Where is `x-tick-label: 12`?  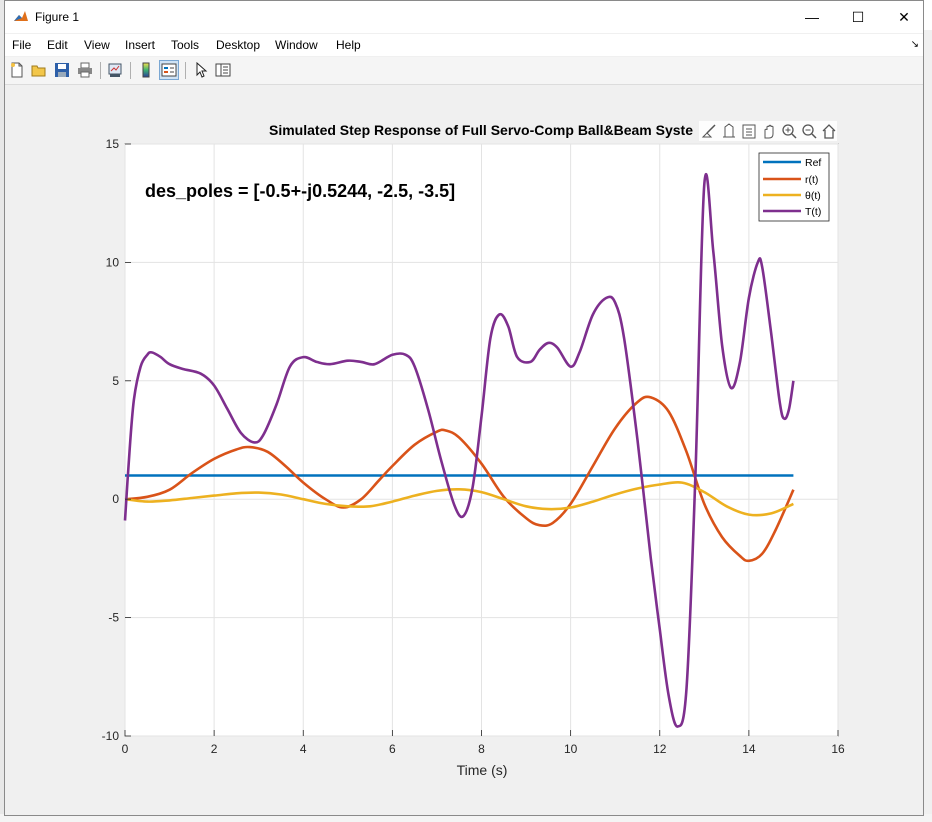 x-tick-label: 12 is located at coordinates (660, 749).